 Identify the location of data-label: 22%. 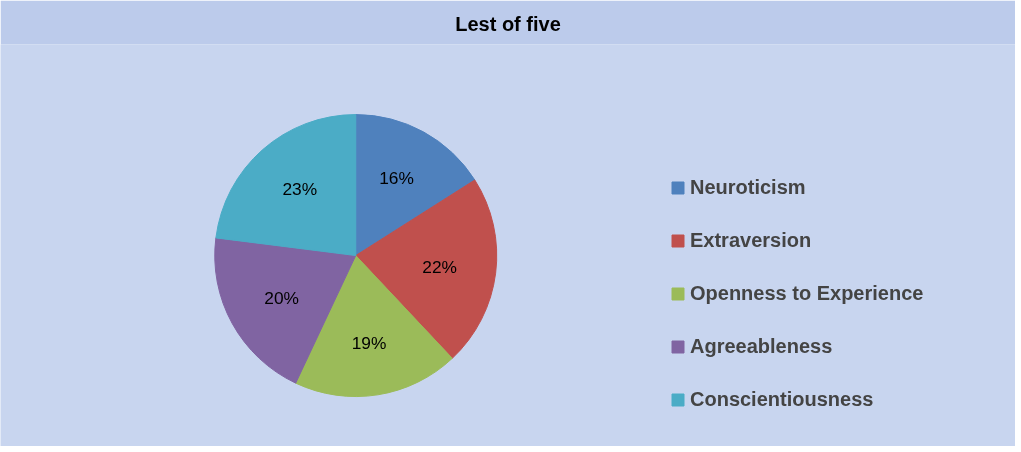
(440, 266).